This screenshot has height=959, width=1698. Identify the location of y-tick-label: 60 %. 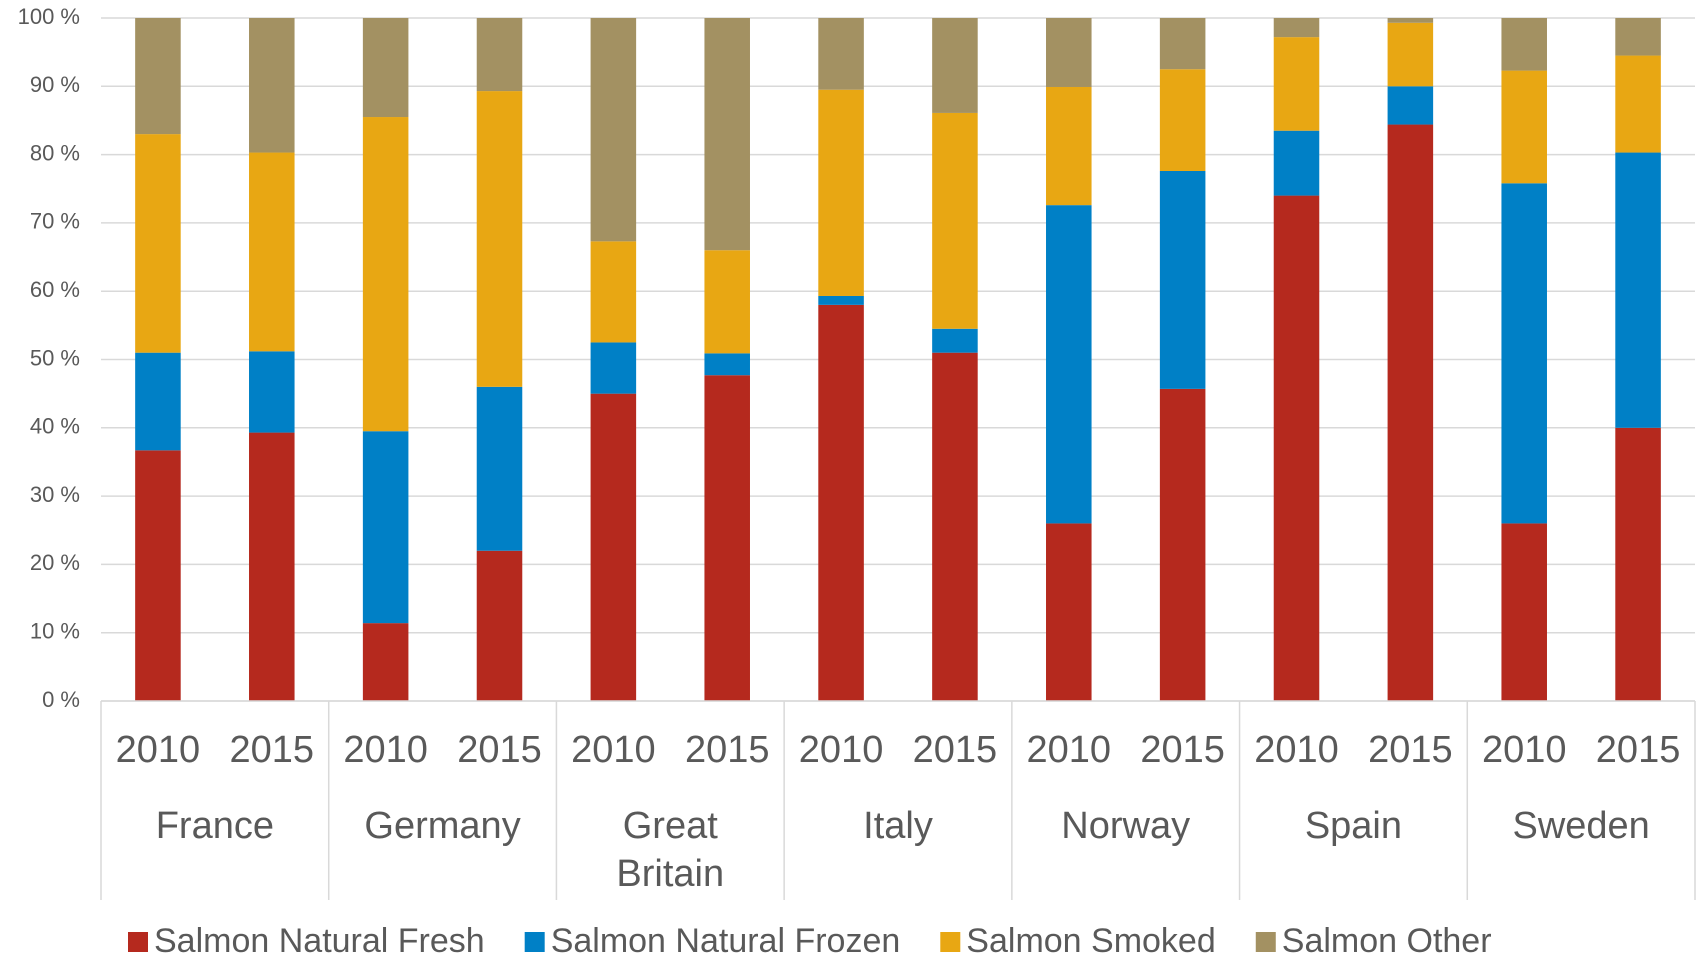
(55, 289).